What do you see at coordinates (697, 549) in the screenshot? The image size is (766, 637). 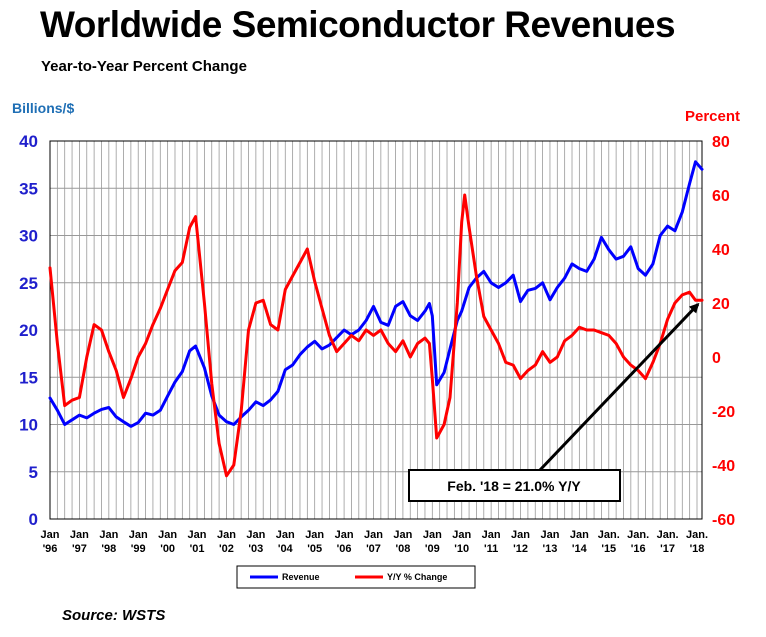 I see `x-tick-label-bottom: '18` at bounding box center [697, 549].